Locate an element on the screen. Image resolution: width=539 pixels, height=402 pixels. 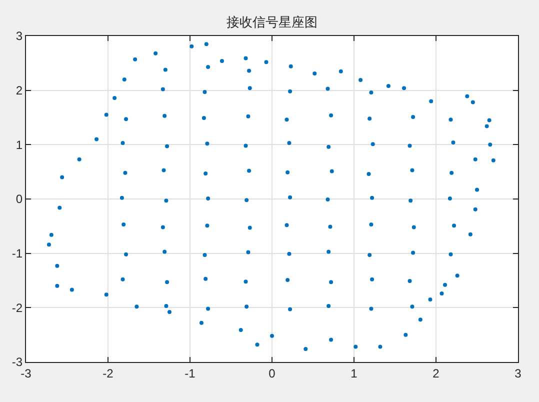
x-tick-label: 2 is located at coordinates (436, 373).